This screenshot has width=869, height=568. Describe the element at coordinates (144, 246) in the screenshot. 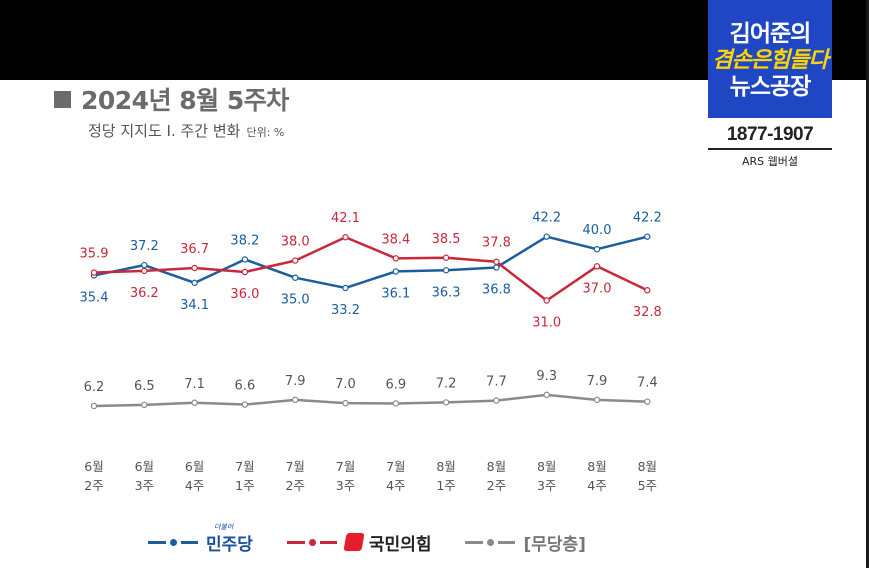

I see `value-label-democratic-1: 37.2` at that location.